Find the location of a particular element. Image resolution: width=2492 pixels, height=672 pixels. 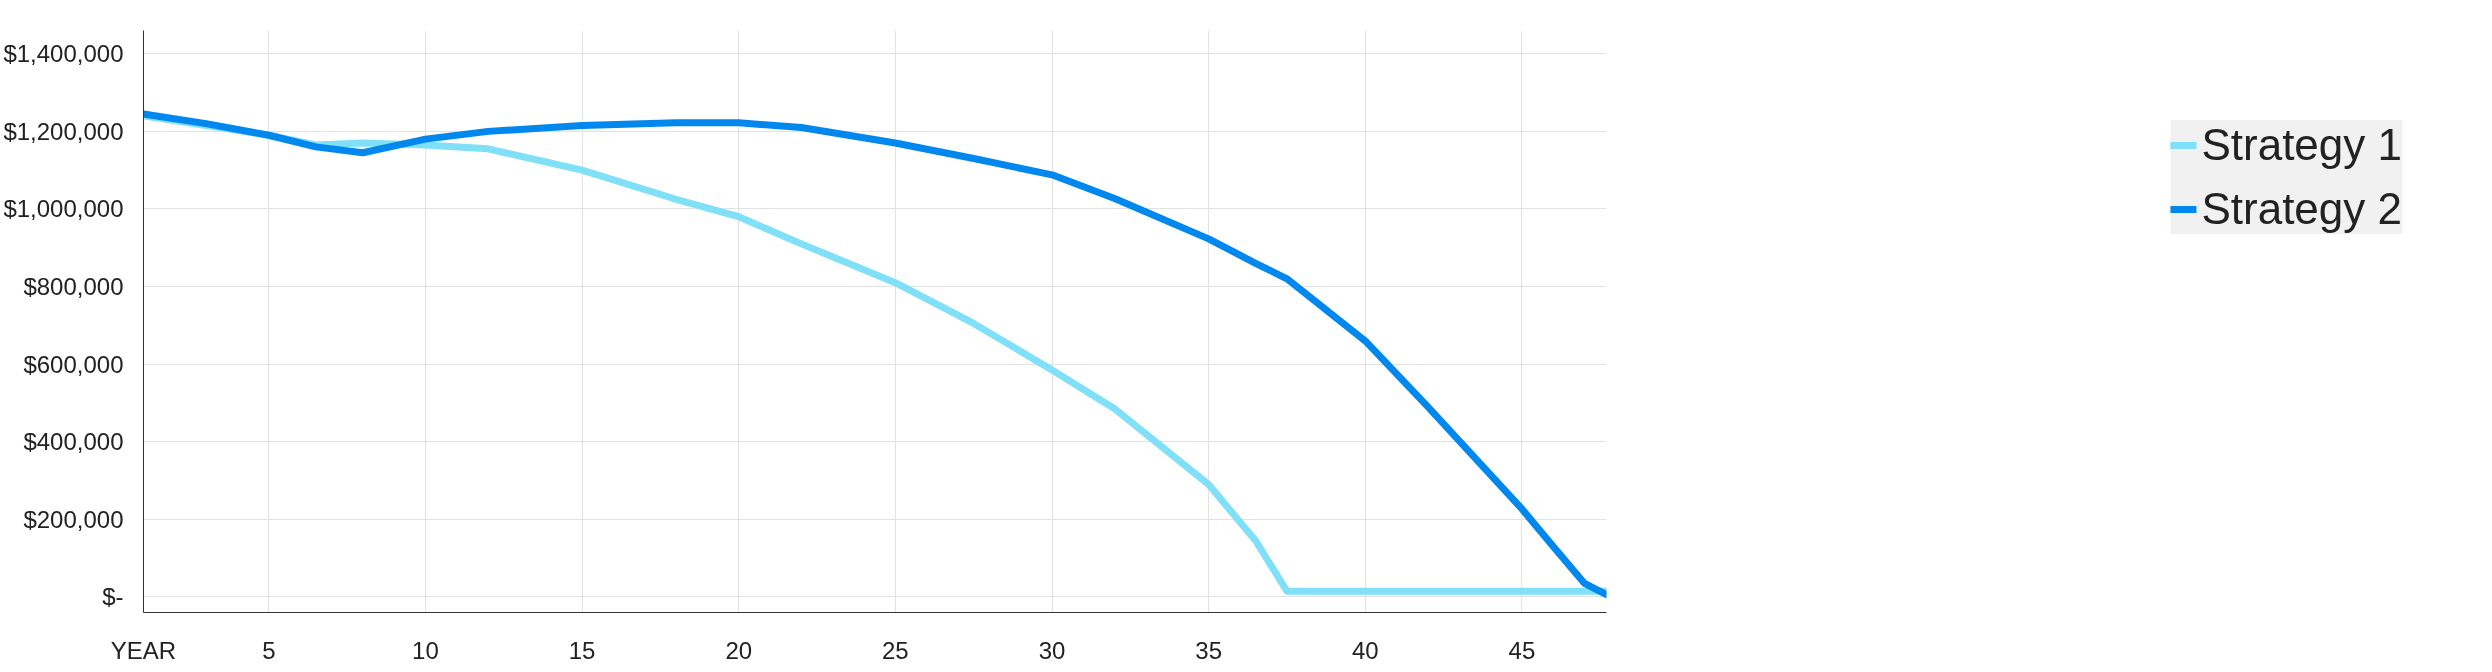

x-tick-label: 20 is located at coordinates (739, 650).